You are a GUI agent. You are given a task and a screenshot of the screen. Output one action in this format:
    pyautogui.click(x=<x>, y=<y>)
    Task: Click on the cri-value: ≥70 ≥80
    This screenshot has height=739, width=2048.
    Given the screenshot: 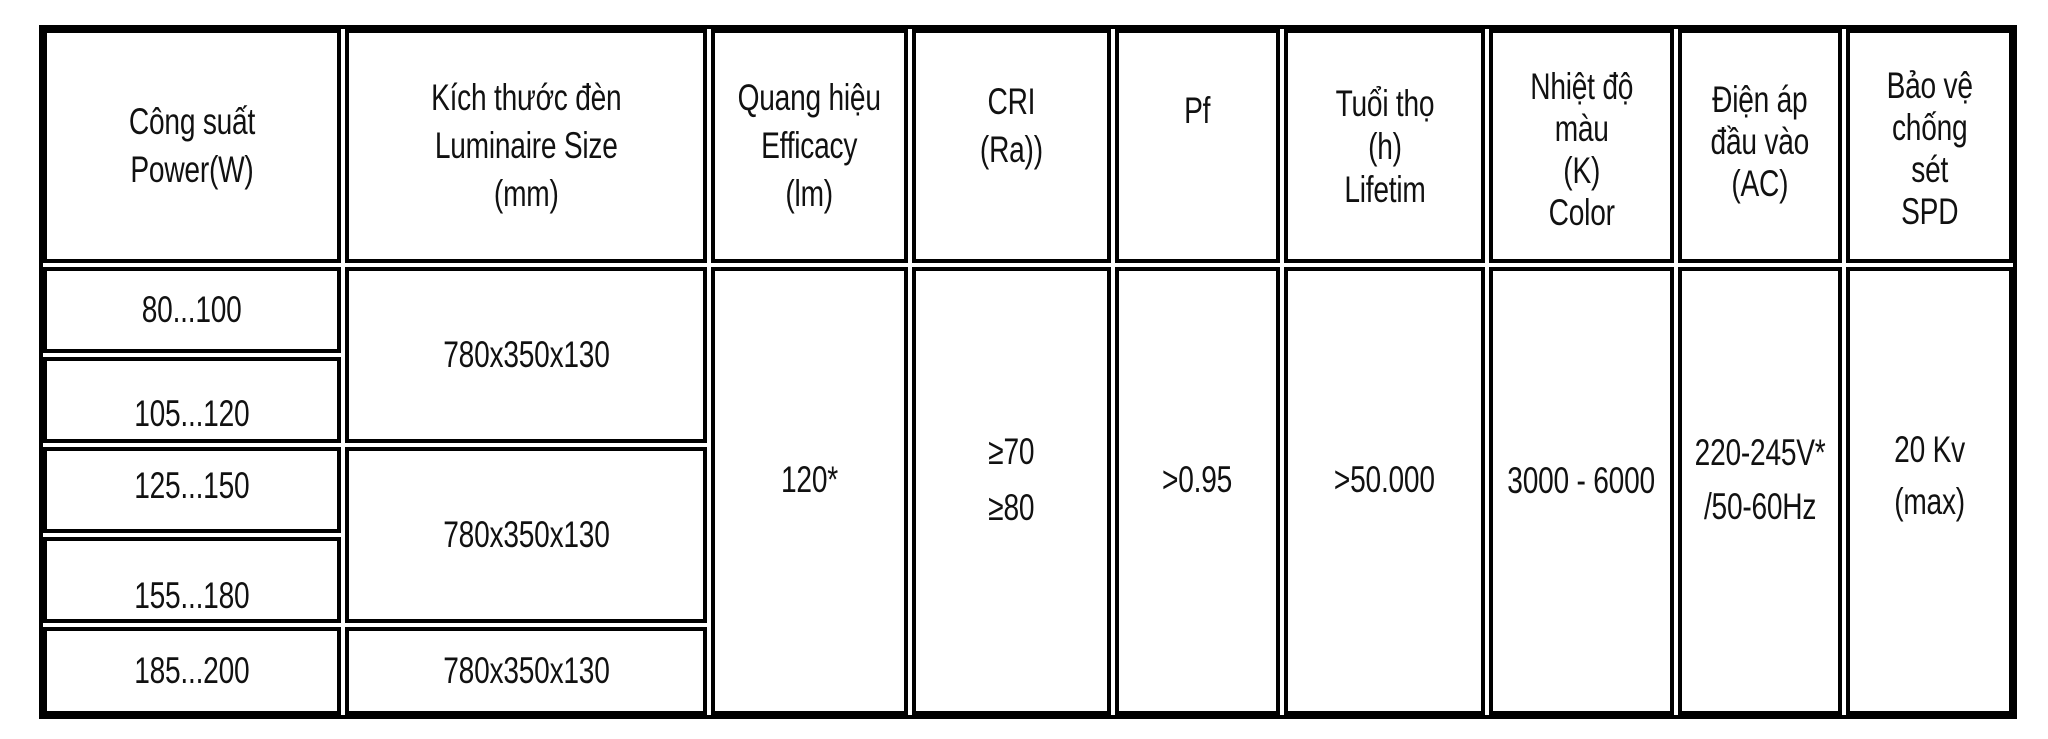 What is the action you would take?
    pyautogui.click(x=1011, y=479)
    